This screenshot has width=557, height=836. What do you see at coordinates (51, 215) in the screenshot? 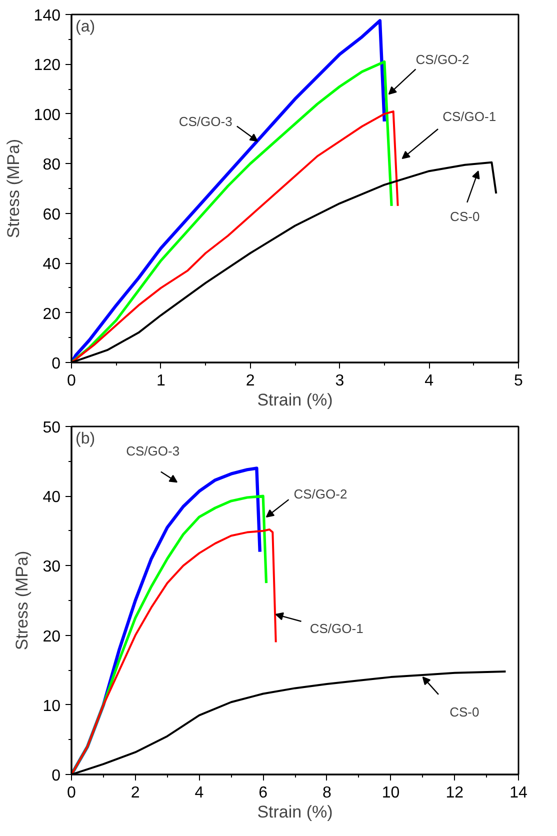
I see `y-tick-label: 60` at bounding box center [51, 215].